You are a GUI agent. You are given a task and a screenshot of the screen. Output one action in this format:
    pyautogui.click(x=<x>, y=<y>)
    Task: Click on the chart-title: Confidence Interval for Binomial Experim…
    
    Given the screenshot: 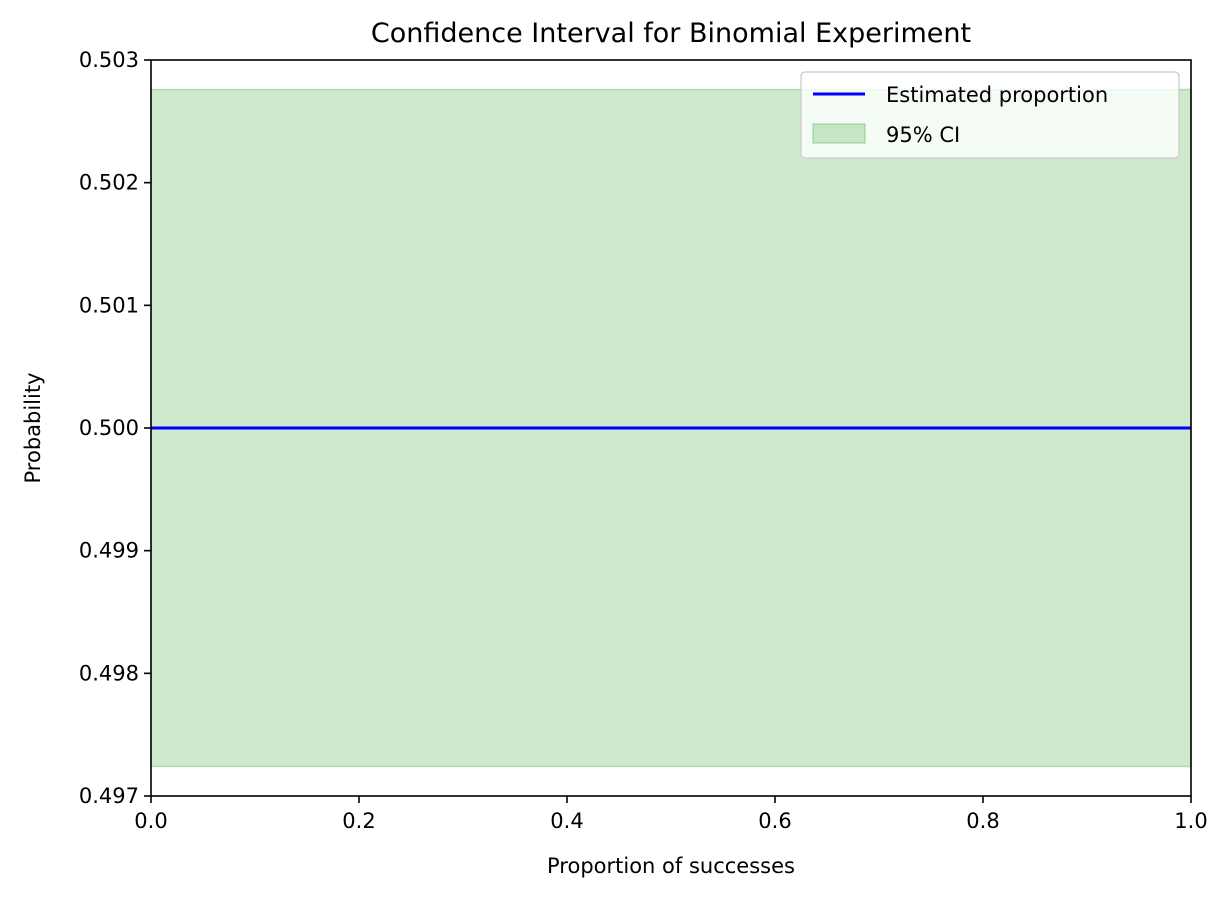 What is the action you would take?
    pyautogui.click(x=671, y=33)
    